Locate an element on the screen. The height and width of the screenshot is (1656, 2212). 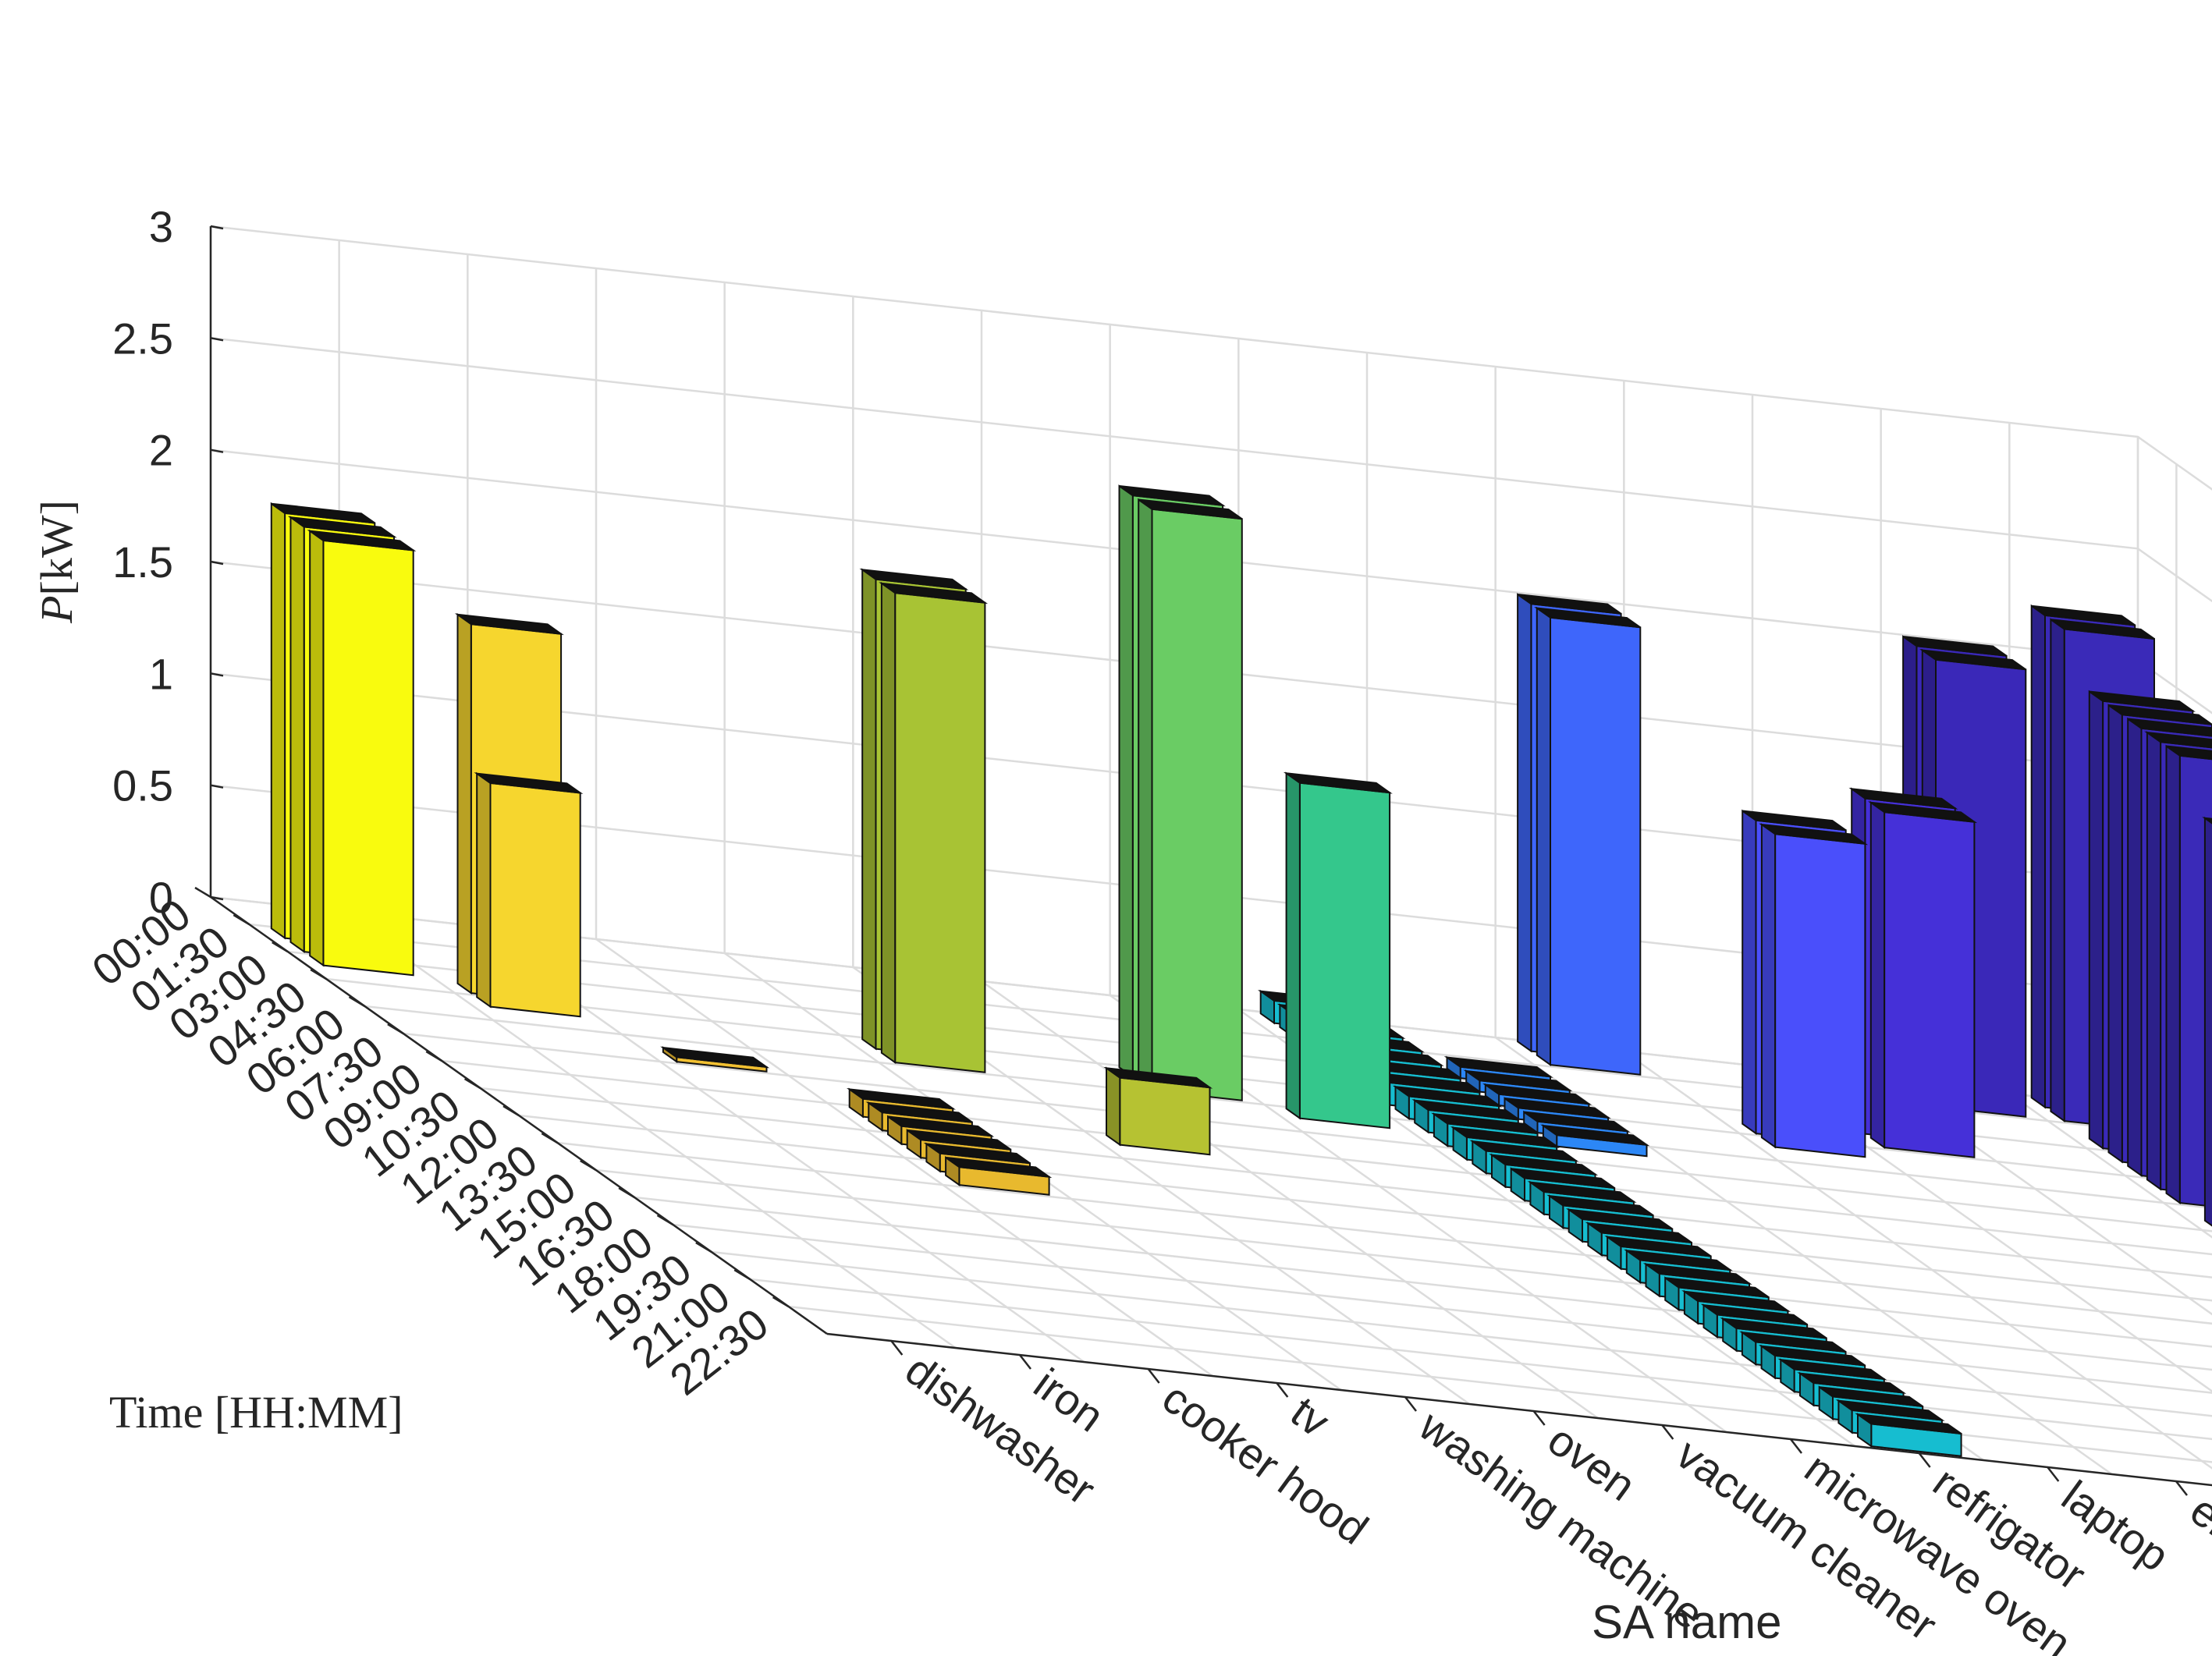
z-axis-label-symbol: P is located at coordinates (56, 609).